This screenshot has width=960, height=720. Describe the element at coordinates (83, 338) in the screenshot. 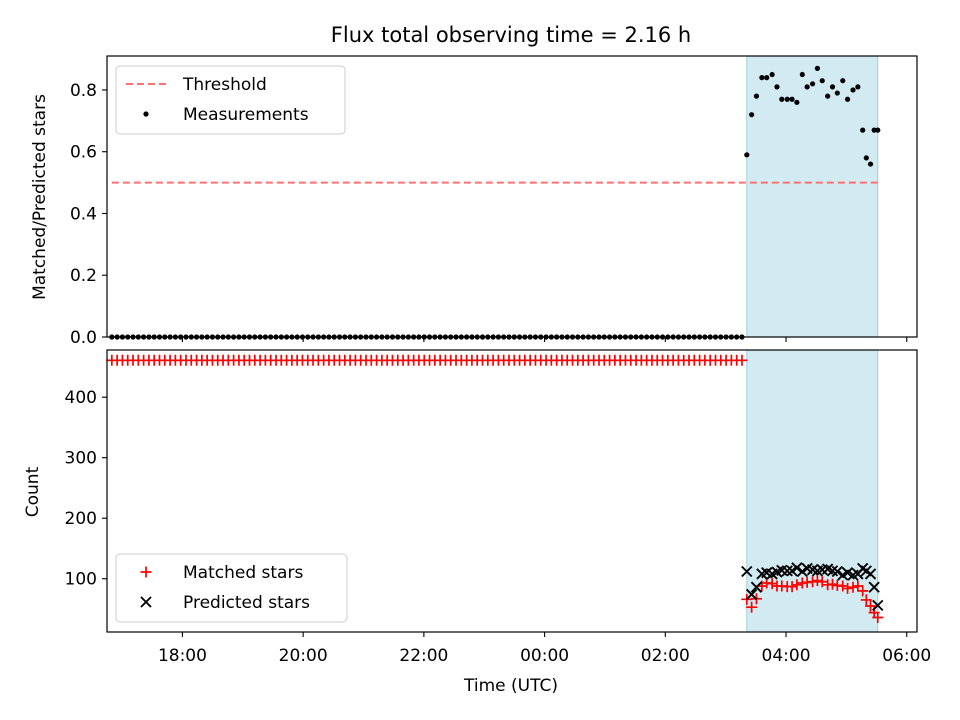

I see `top-y-tick-label: 0.0` at that location.